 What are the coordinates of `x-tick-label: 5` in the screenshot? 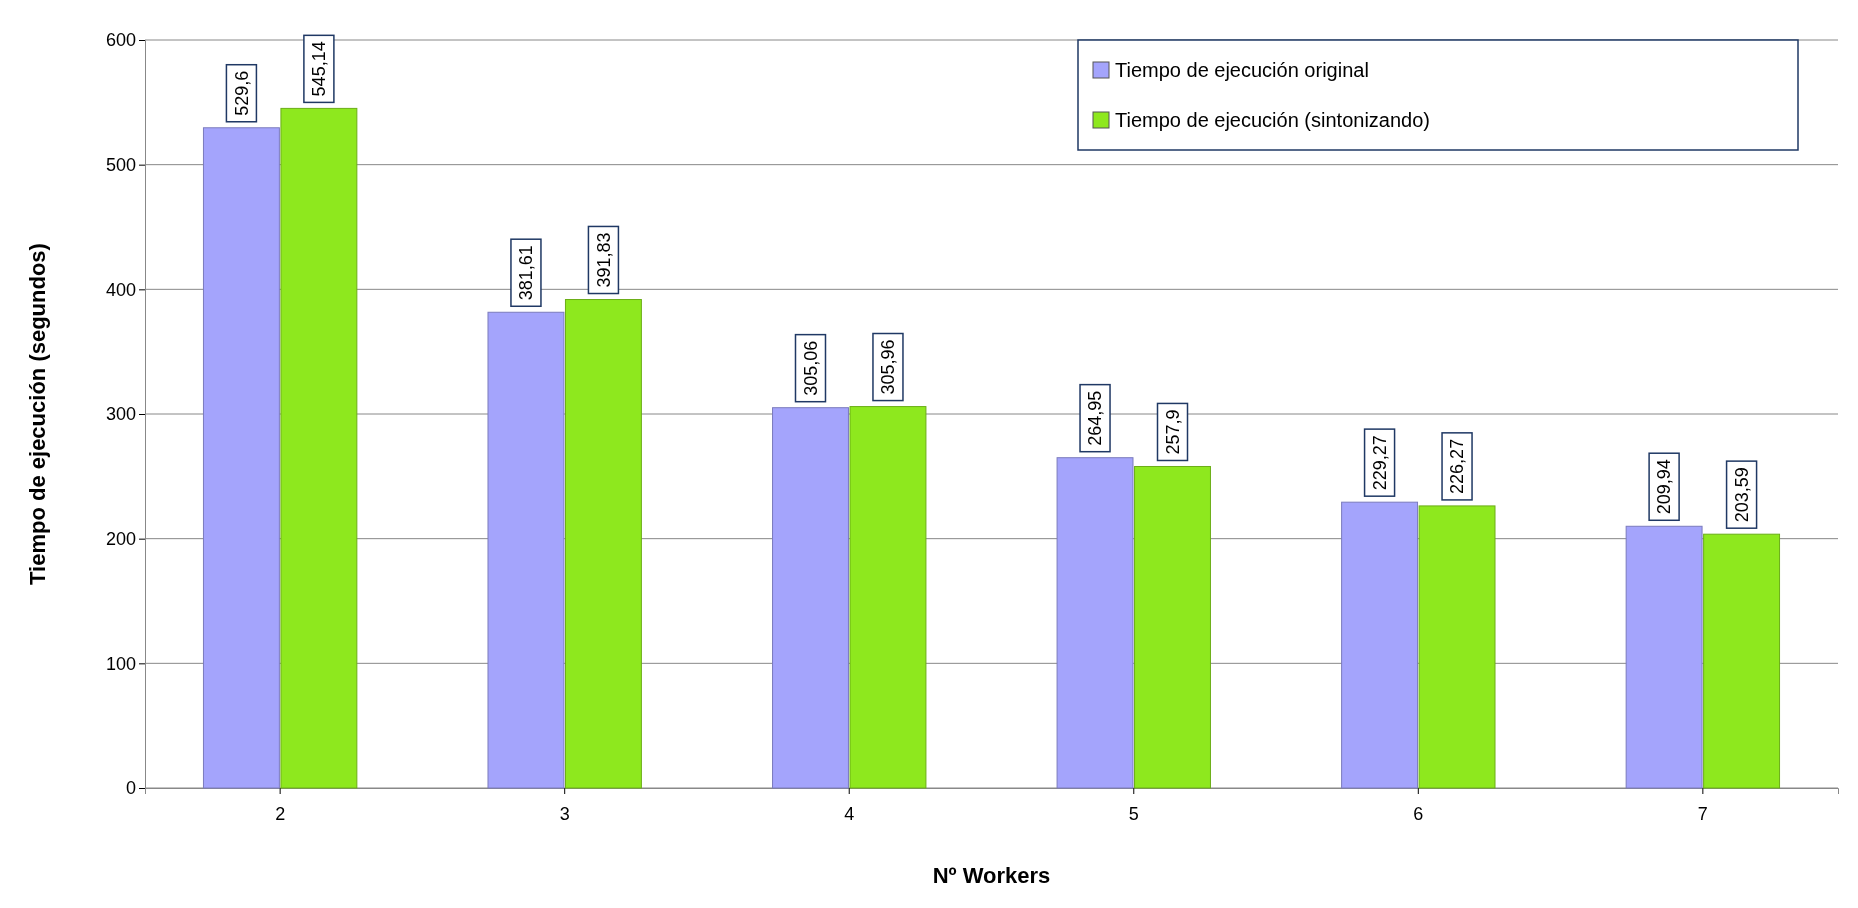 It's located at (1133, 814).